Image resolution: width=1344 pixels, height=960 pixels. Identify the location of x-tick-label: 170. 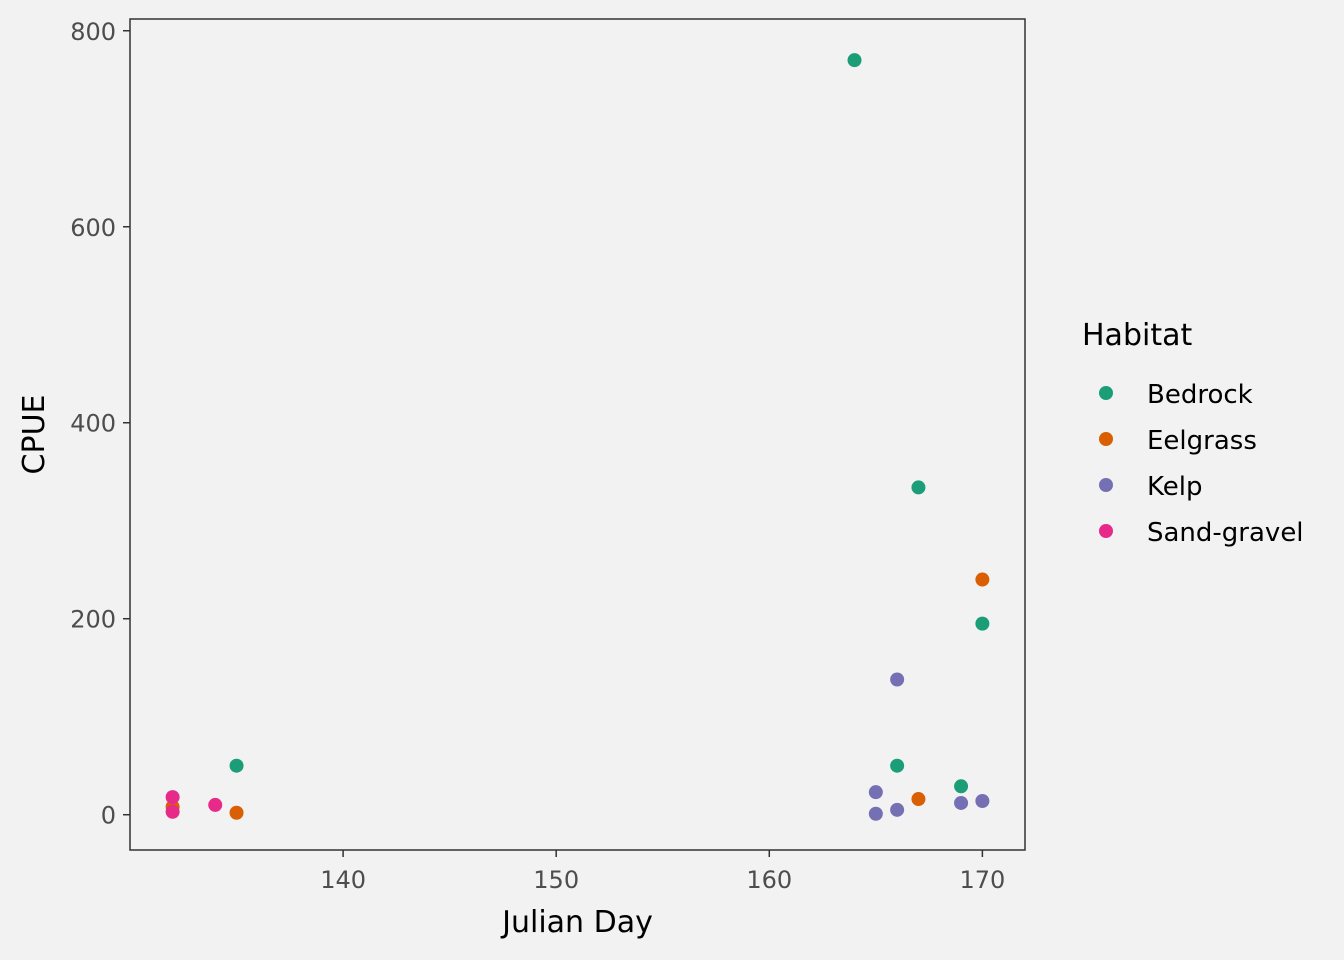
(982, 880).